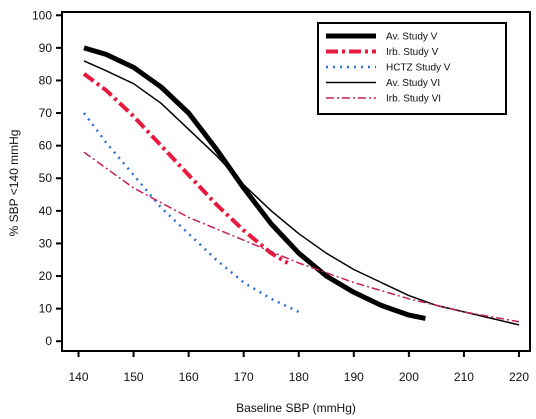 The width and height of the screenshot is (536, 419). I want to click on y-tick-label: 70, so click(46, 113).